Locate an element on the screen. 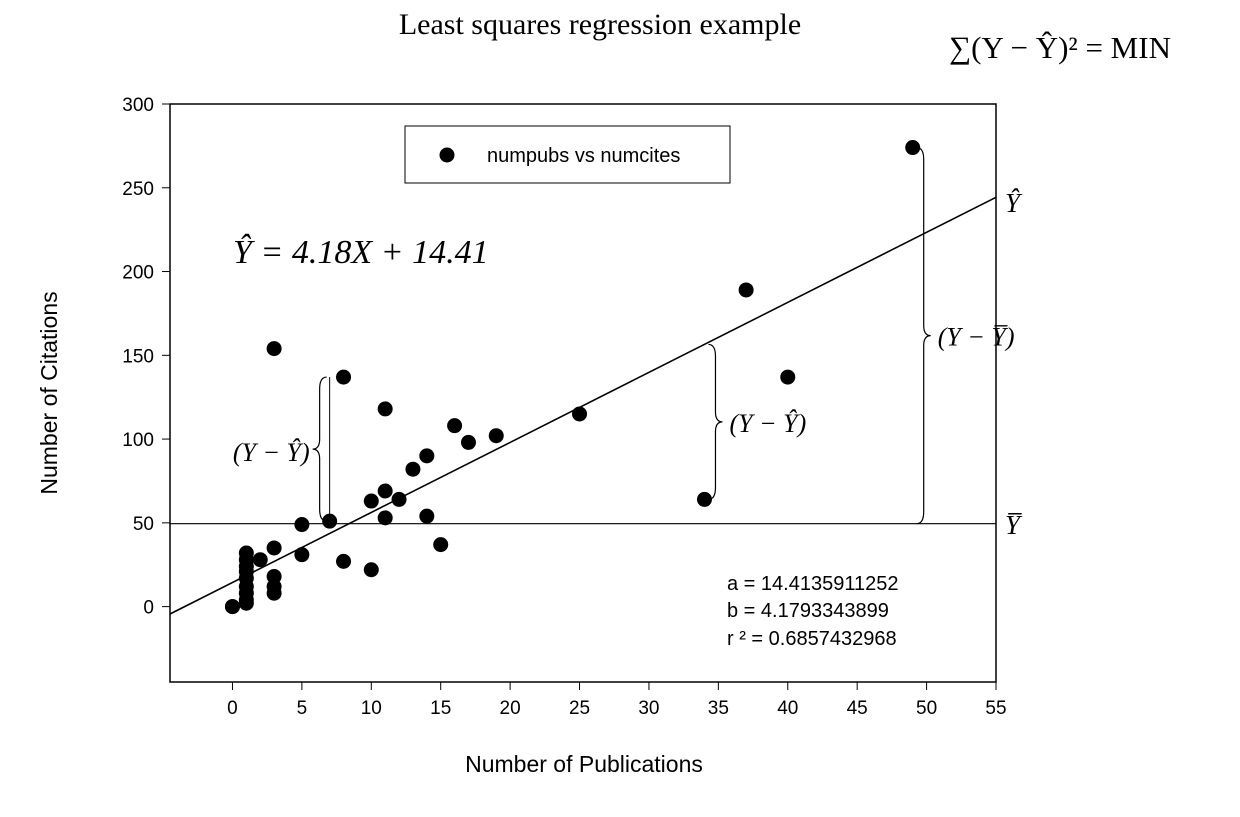 The image size is (1240, 817). total-brace is located at coordinates (923, 335).